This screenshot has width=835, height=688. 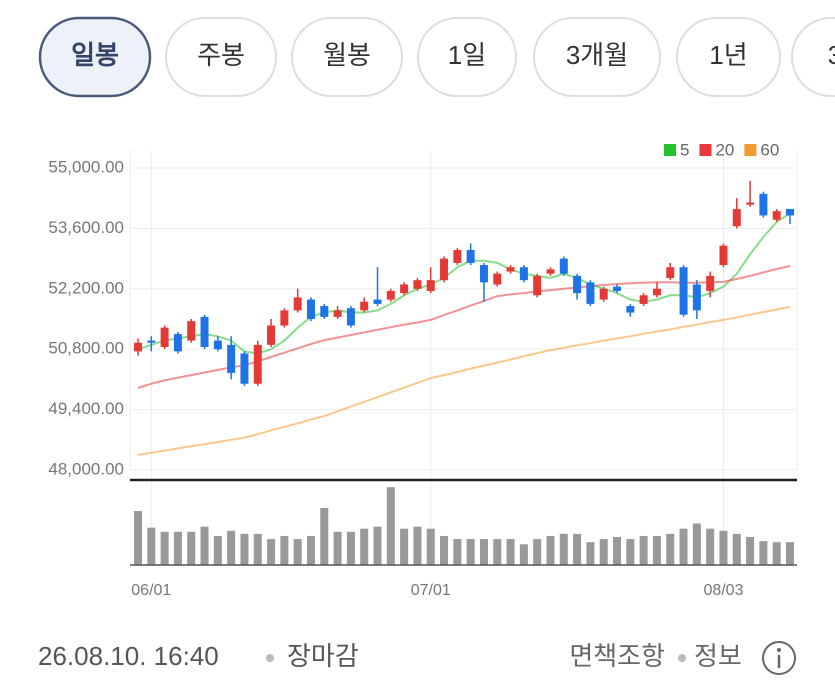 I want to click on tab-label: 일봉, so click(x=95, y=55).